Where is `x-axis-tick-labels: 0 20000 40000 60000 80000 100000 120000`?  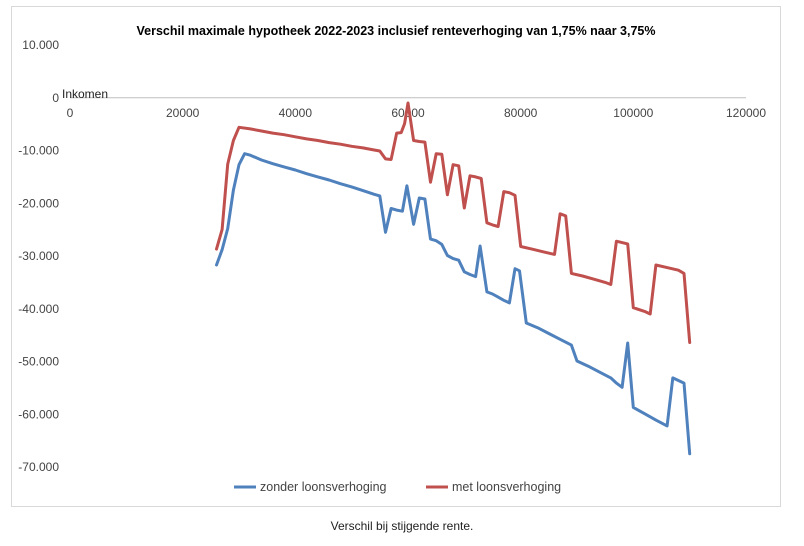
x-axis-tick-labels: 0 20000 40000 60000 80000 100000 120000 is located at coordinates (417, 113).